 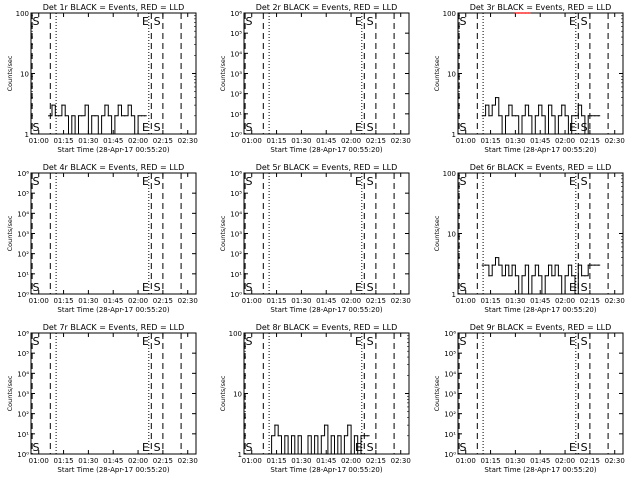 What do you see at coordinates (451, 75) in the screenshot?
I see `y-tick-label: 10` at bounding box center [451, 75].